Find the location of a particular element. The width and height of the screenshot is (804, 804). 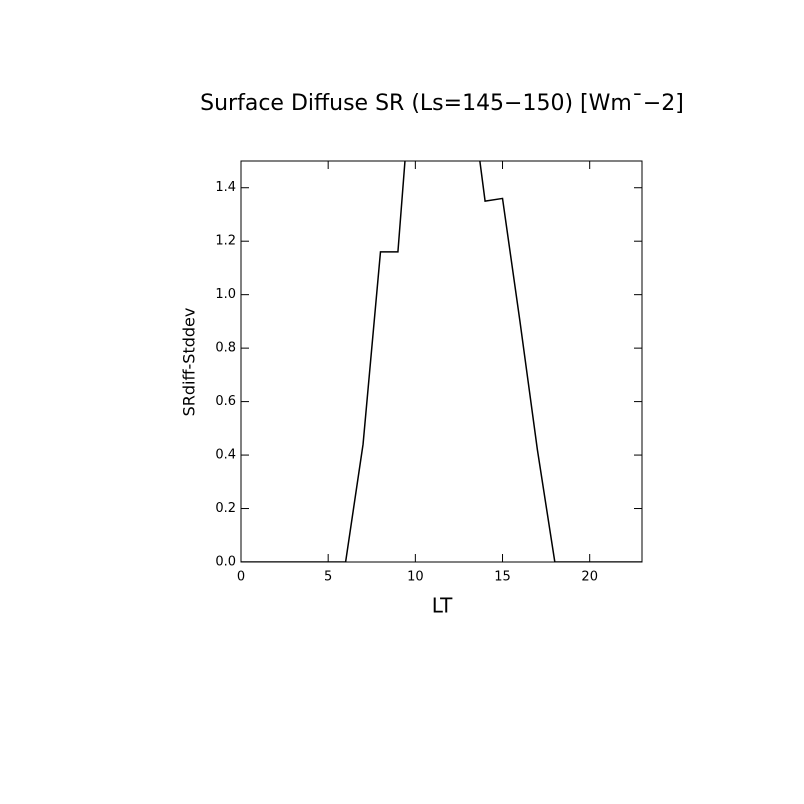

y-tick-label: 0.4 is located at coordinates (225, 455).